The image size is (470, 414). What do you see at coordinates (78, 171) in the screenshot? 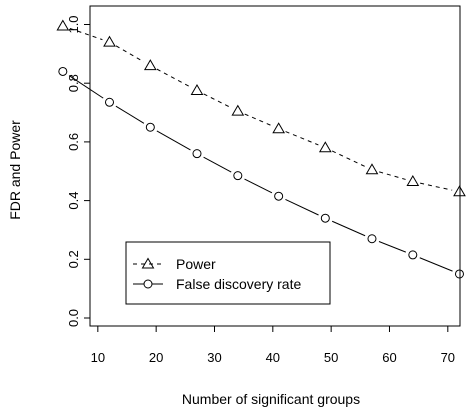
I see `y-axis: 0.0 0.2 0.4 0.6 0.8 1.0` at bounding box center [78, 171].